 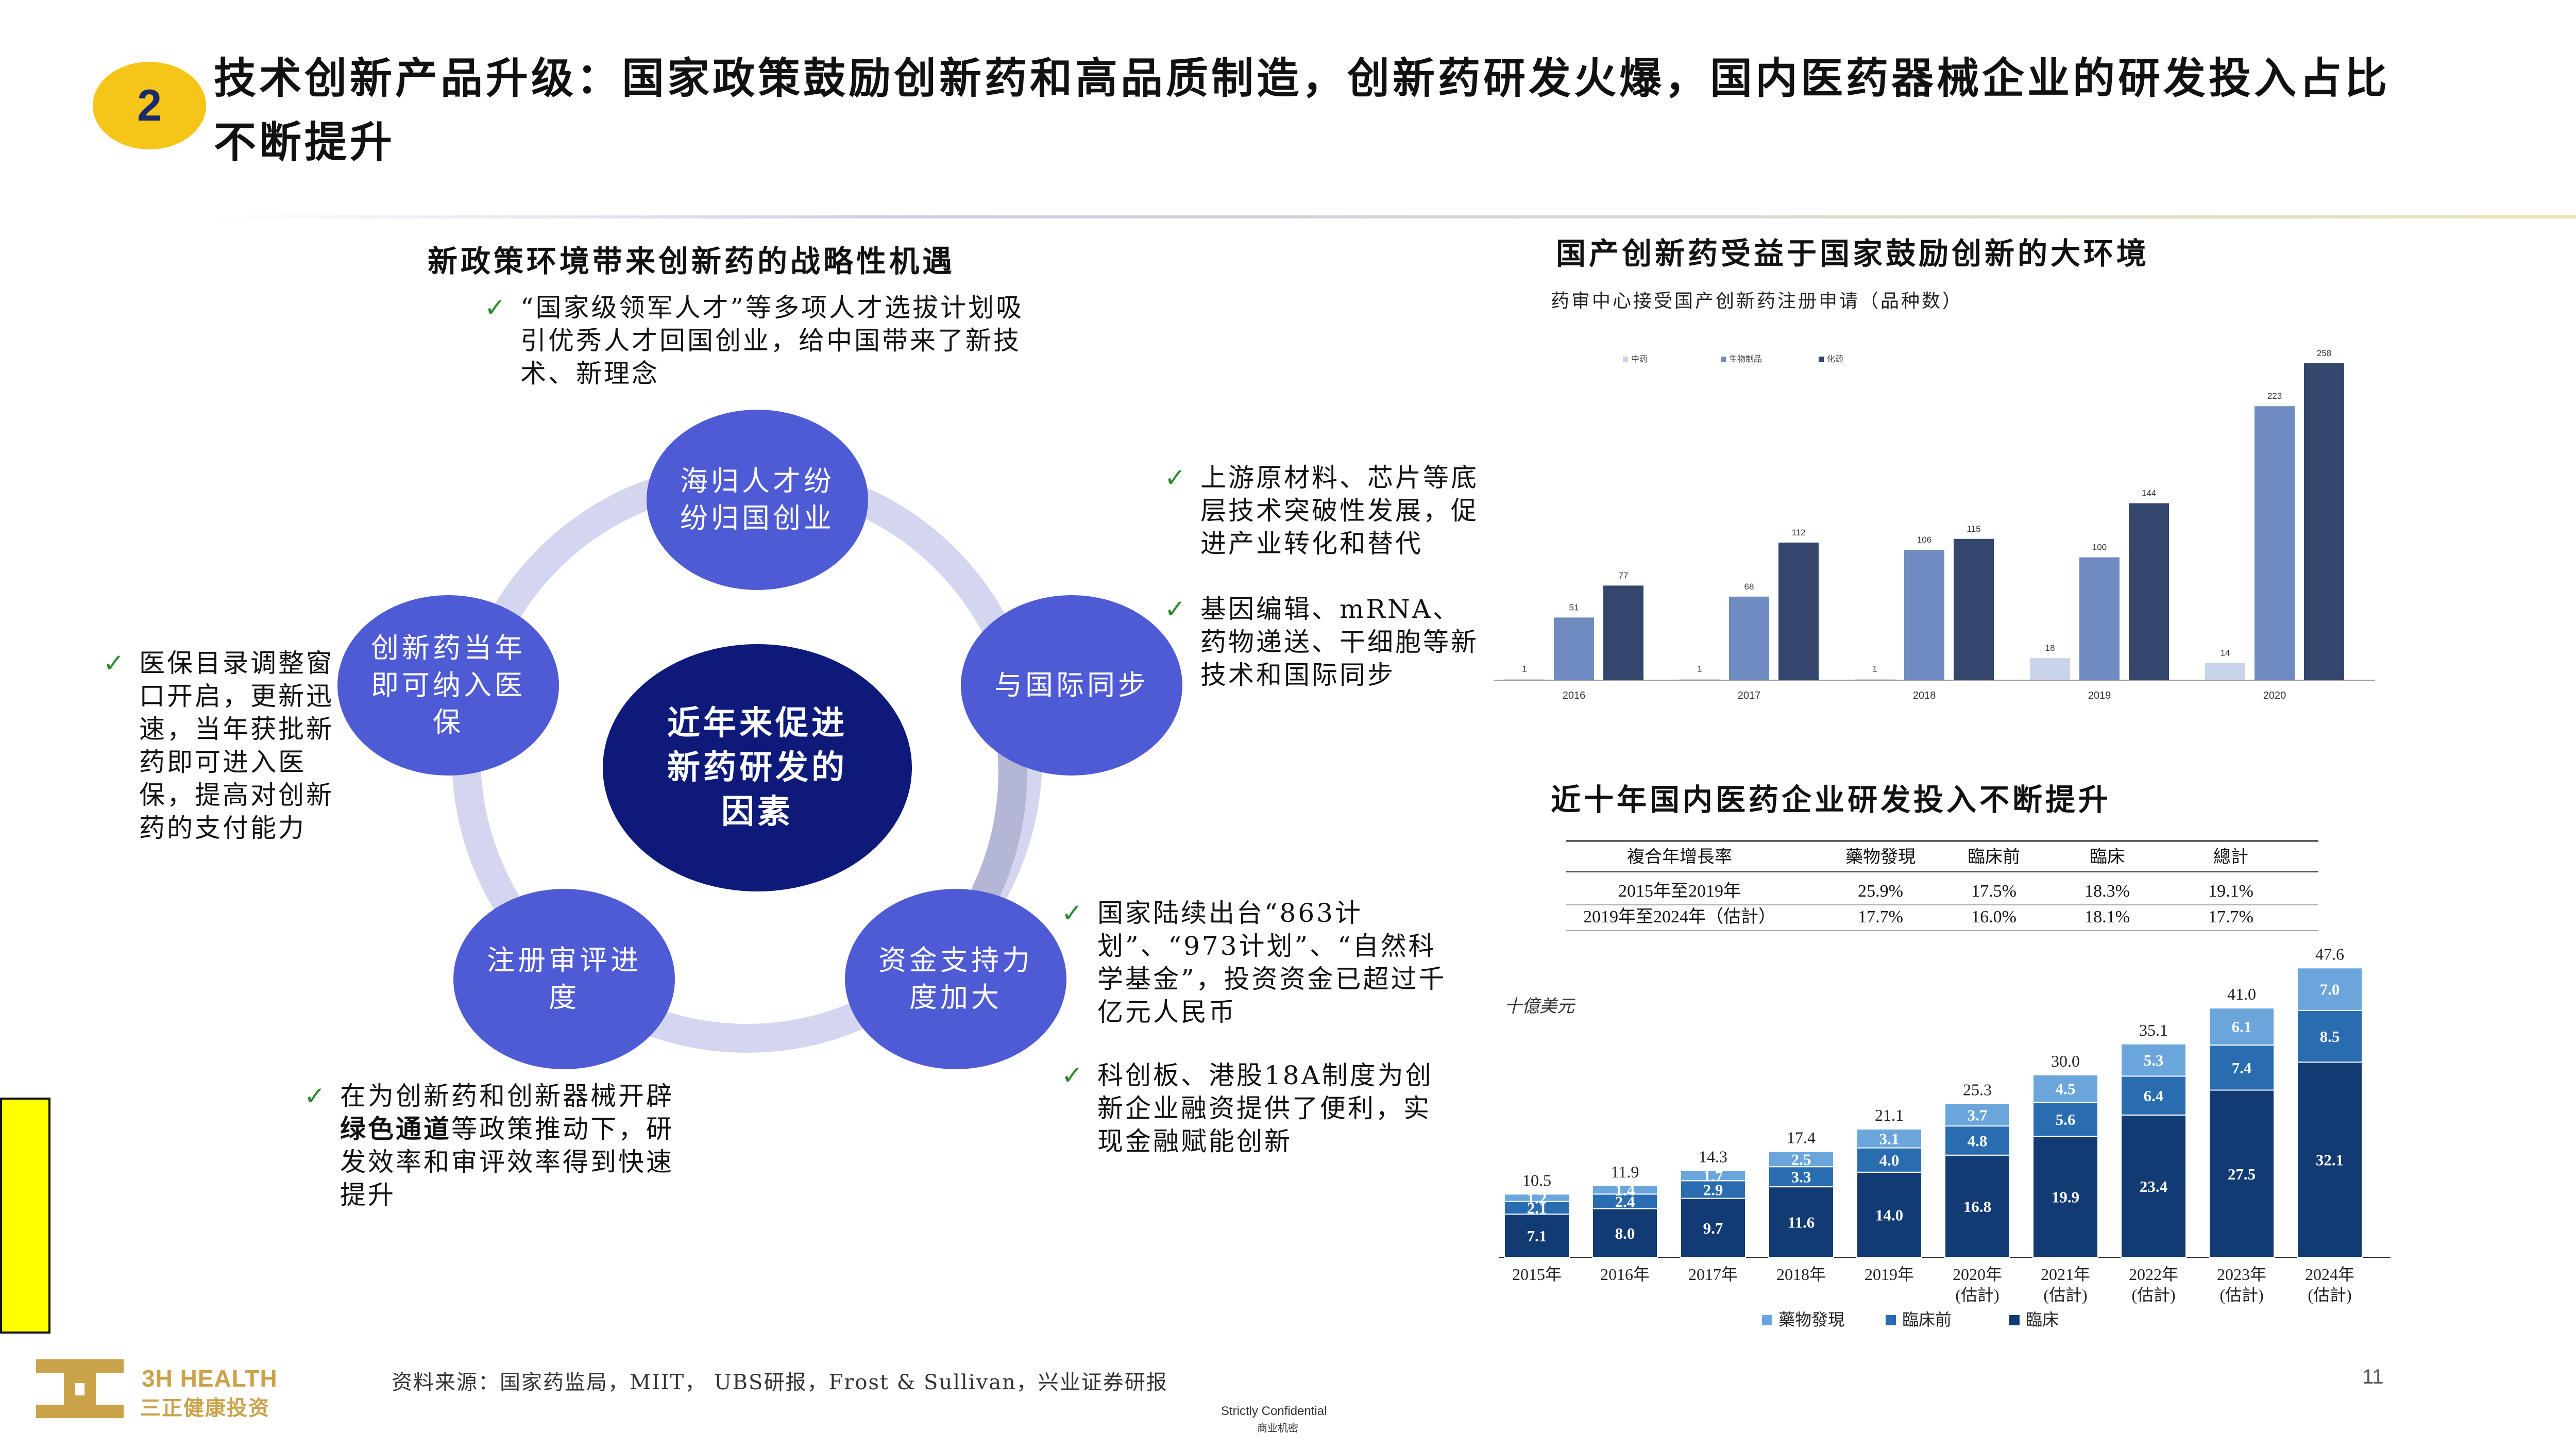 I want to click on table-header: 總計, so click(x=2230, y=857).